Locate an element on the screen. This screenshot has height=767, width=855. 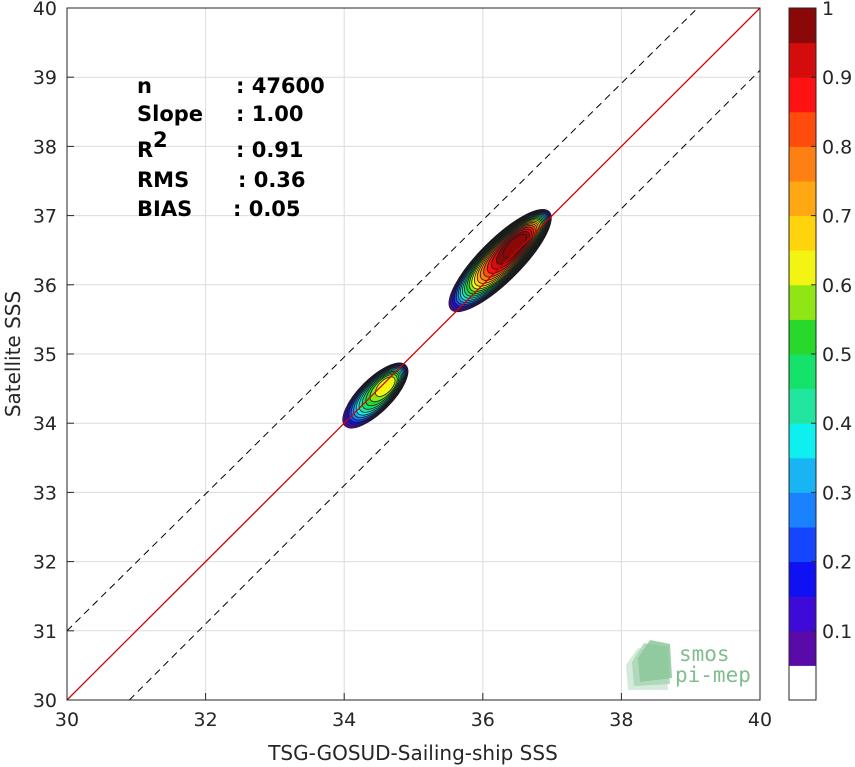
stat-label: BIAS is located at coordinates (164, 209).